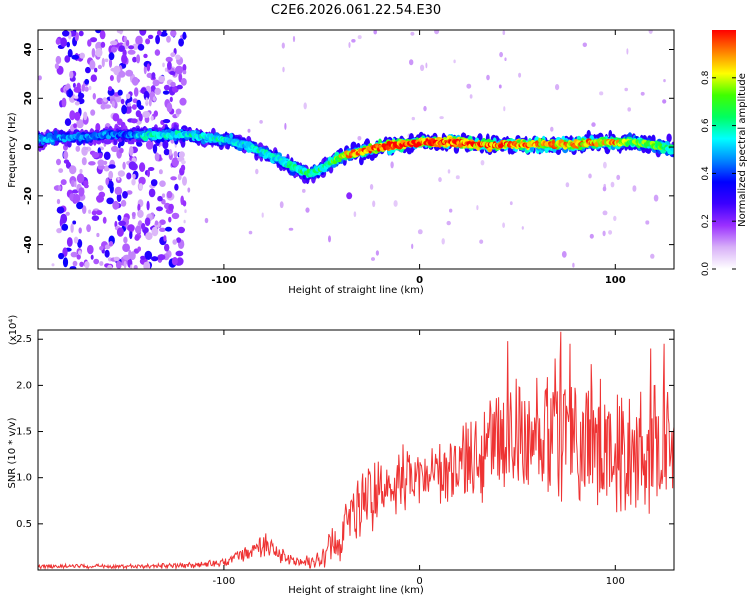  Describe the element at coordinates (615, 280) in the screenshot. I see `x-tick-label: 100` at that location.